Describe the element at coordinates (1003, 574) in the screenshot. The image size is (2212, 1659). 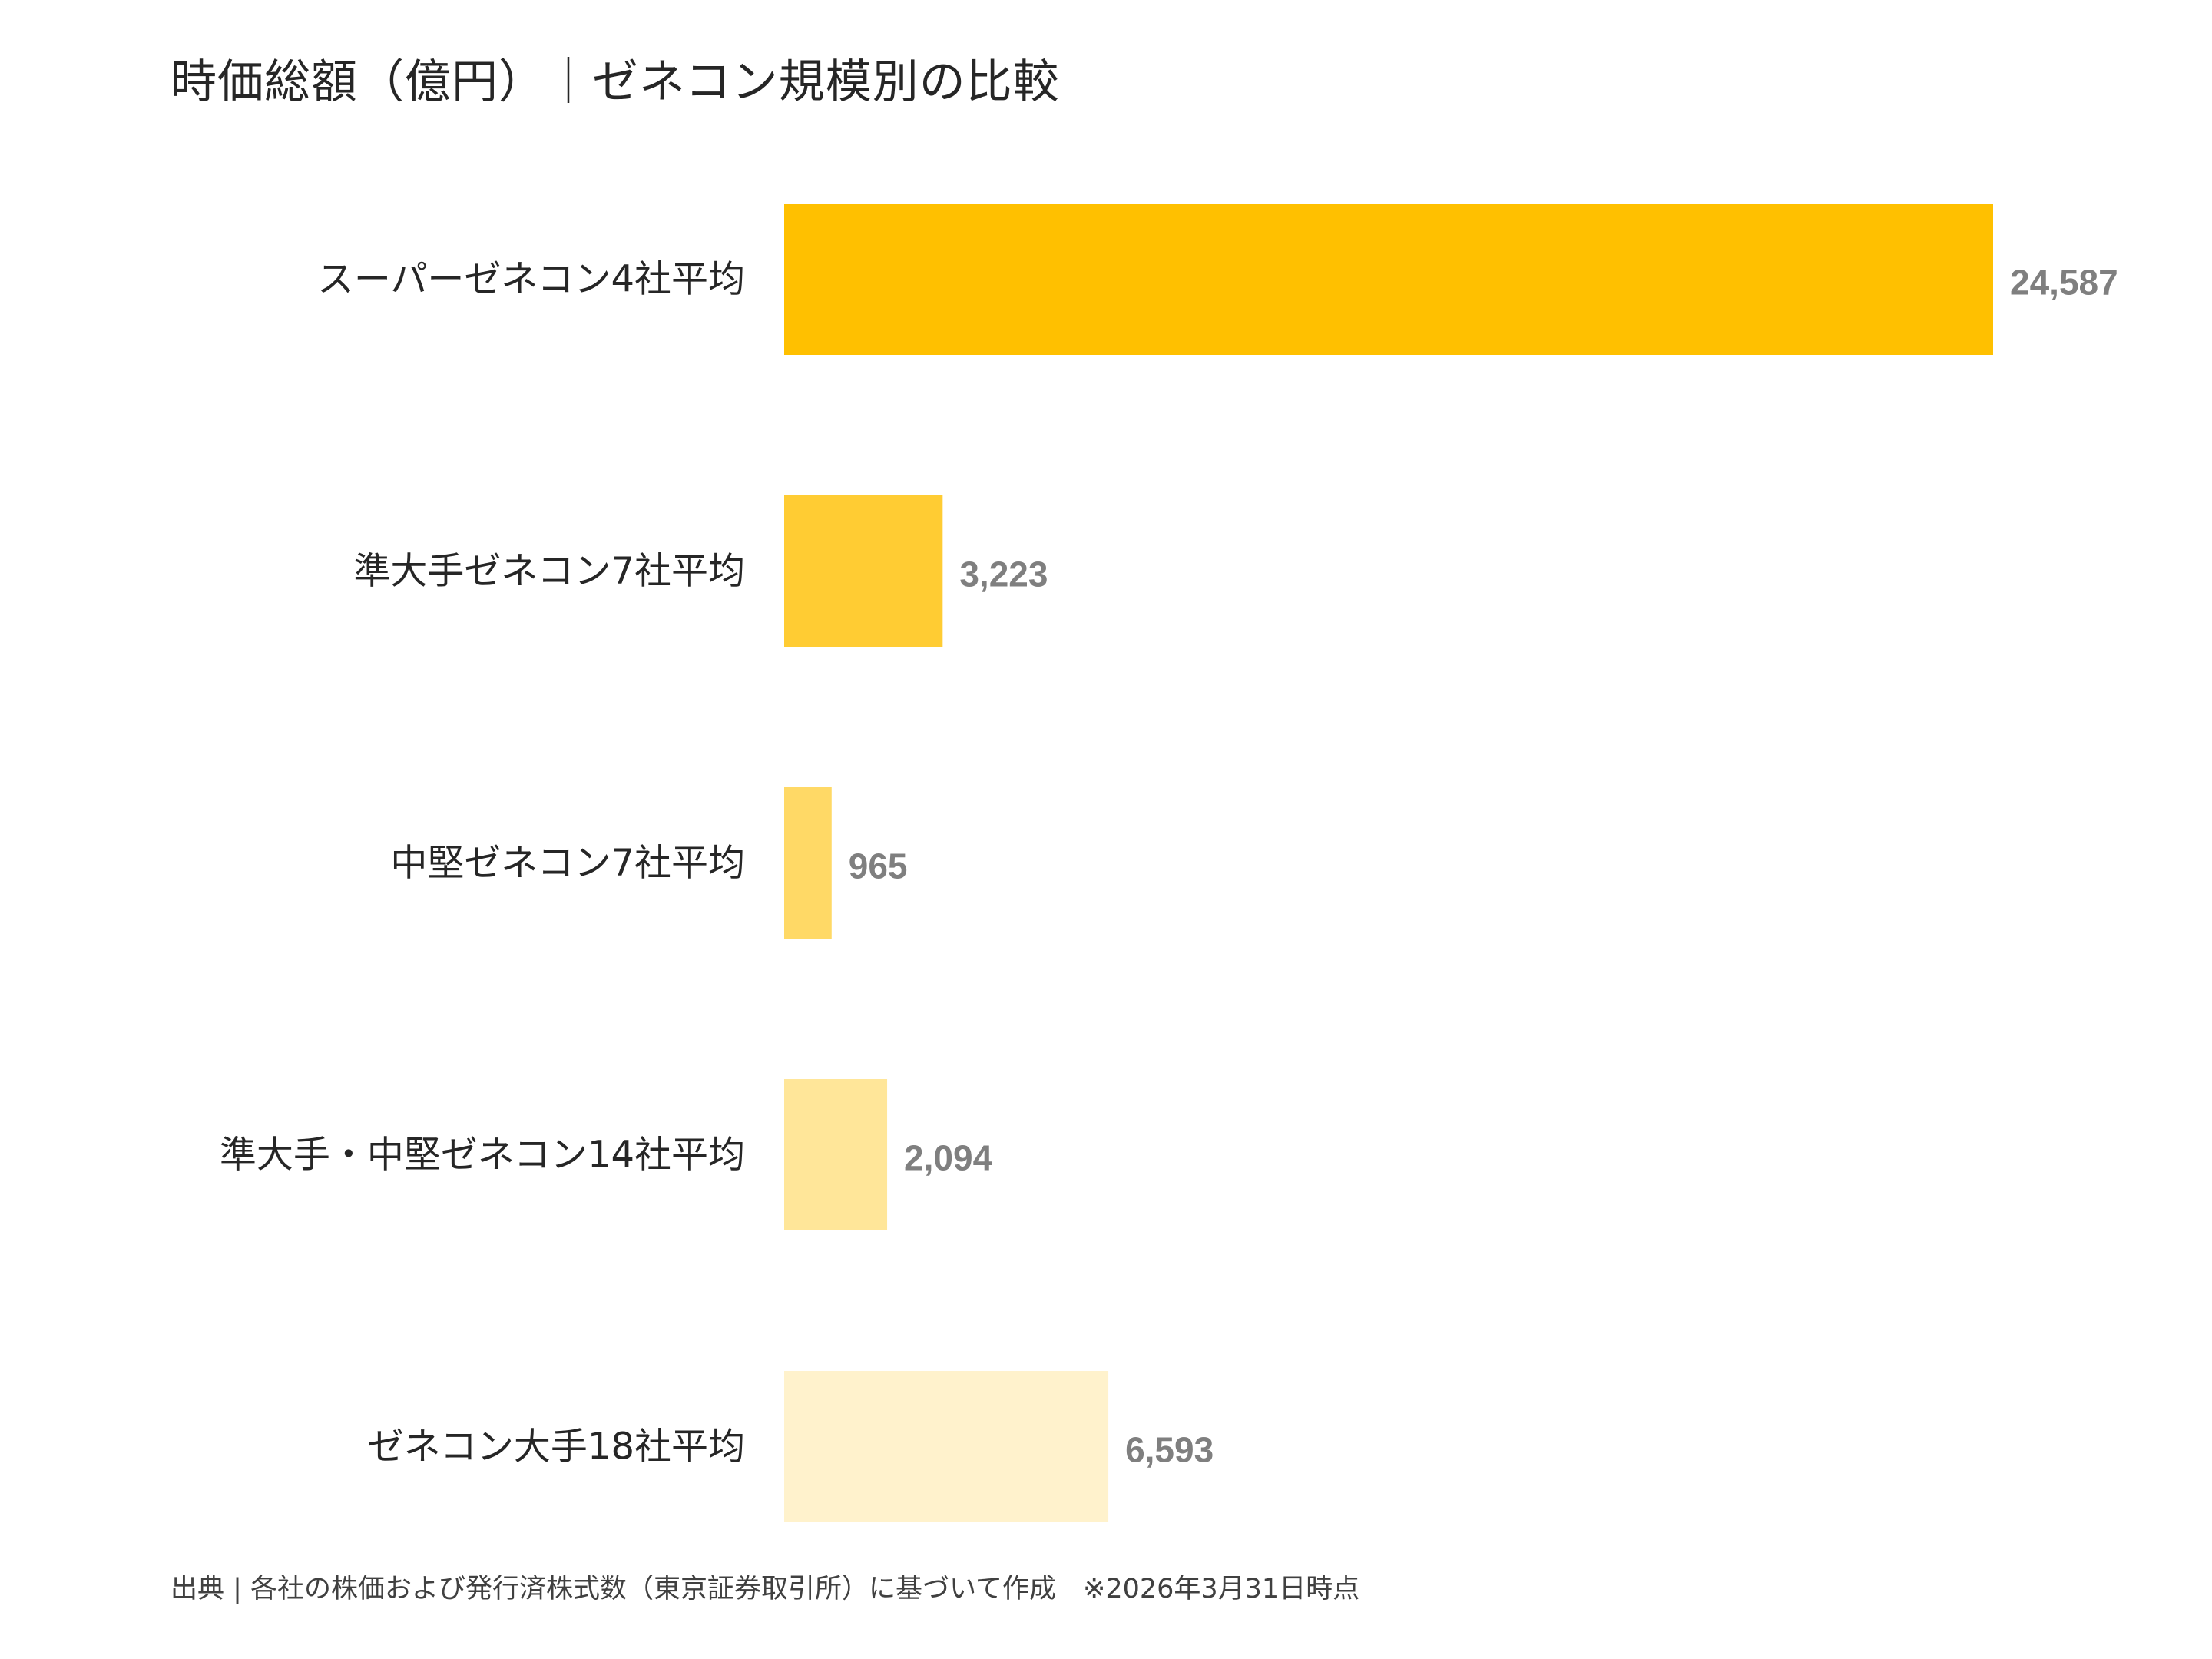
I see `value-label-2: 3,223` at that location.